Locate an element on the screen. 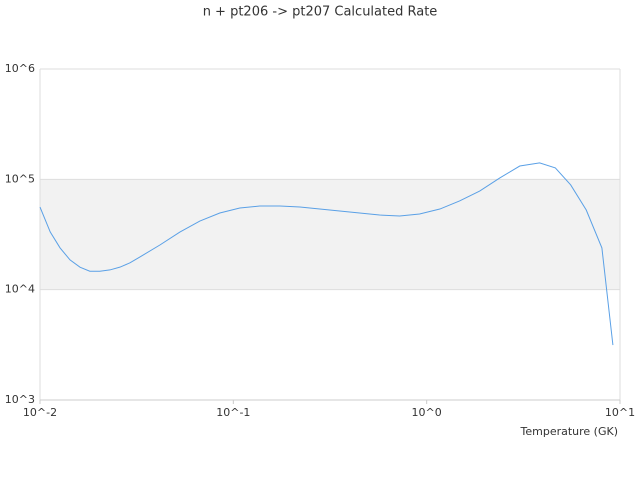 The width and height of the screenshot is (640, 480). x-tick-label: 10^0 is located at coordinates (427, 412).